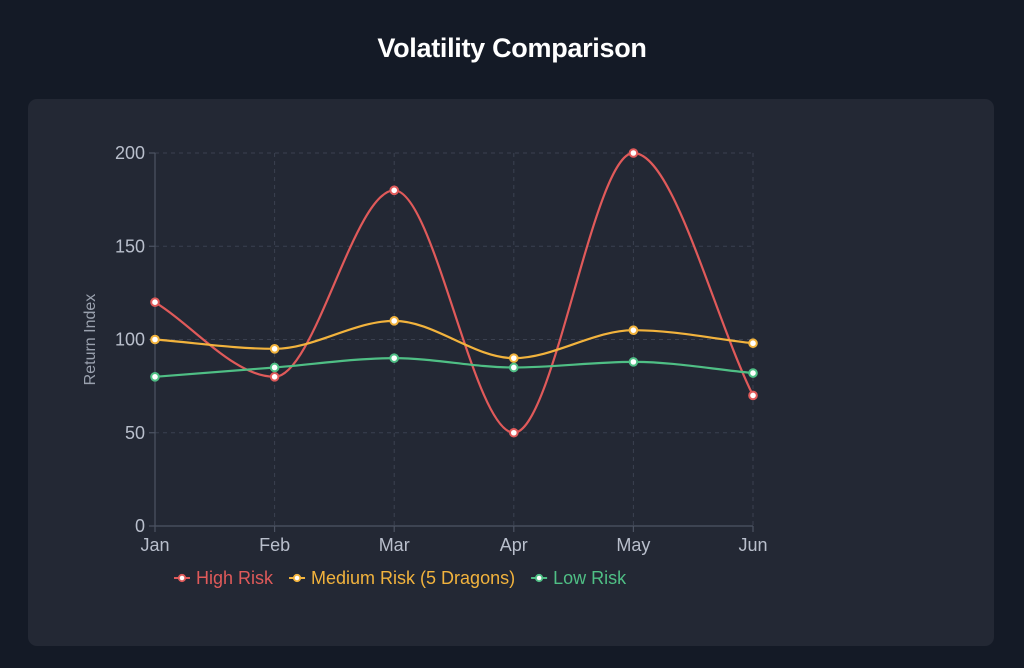 This screenshot has height=668, width=1024. I want to click on legend-label: High Risk, so click(235, 578).